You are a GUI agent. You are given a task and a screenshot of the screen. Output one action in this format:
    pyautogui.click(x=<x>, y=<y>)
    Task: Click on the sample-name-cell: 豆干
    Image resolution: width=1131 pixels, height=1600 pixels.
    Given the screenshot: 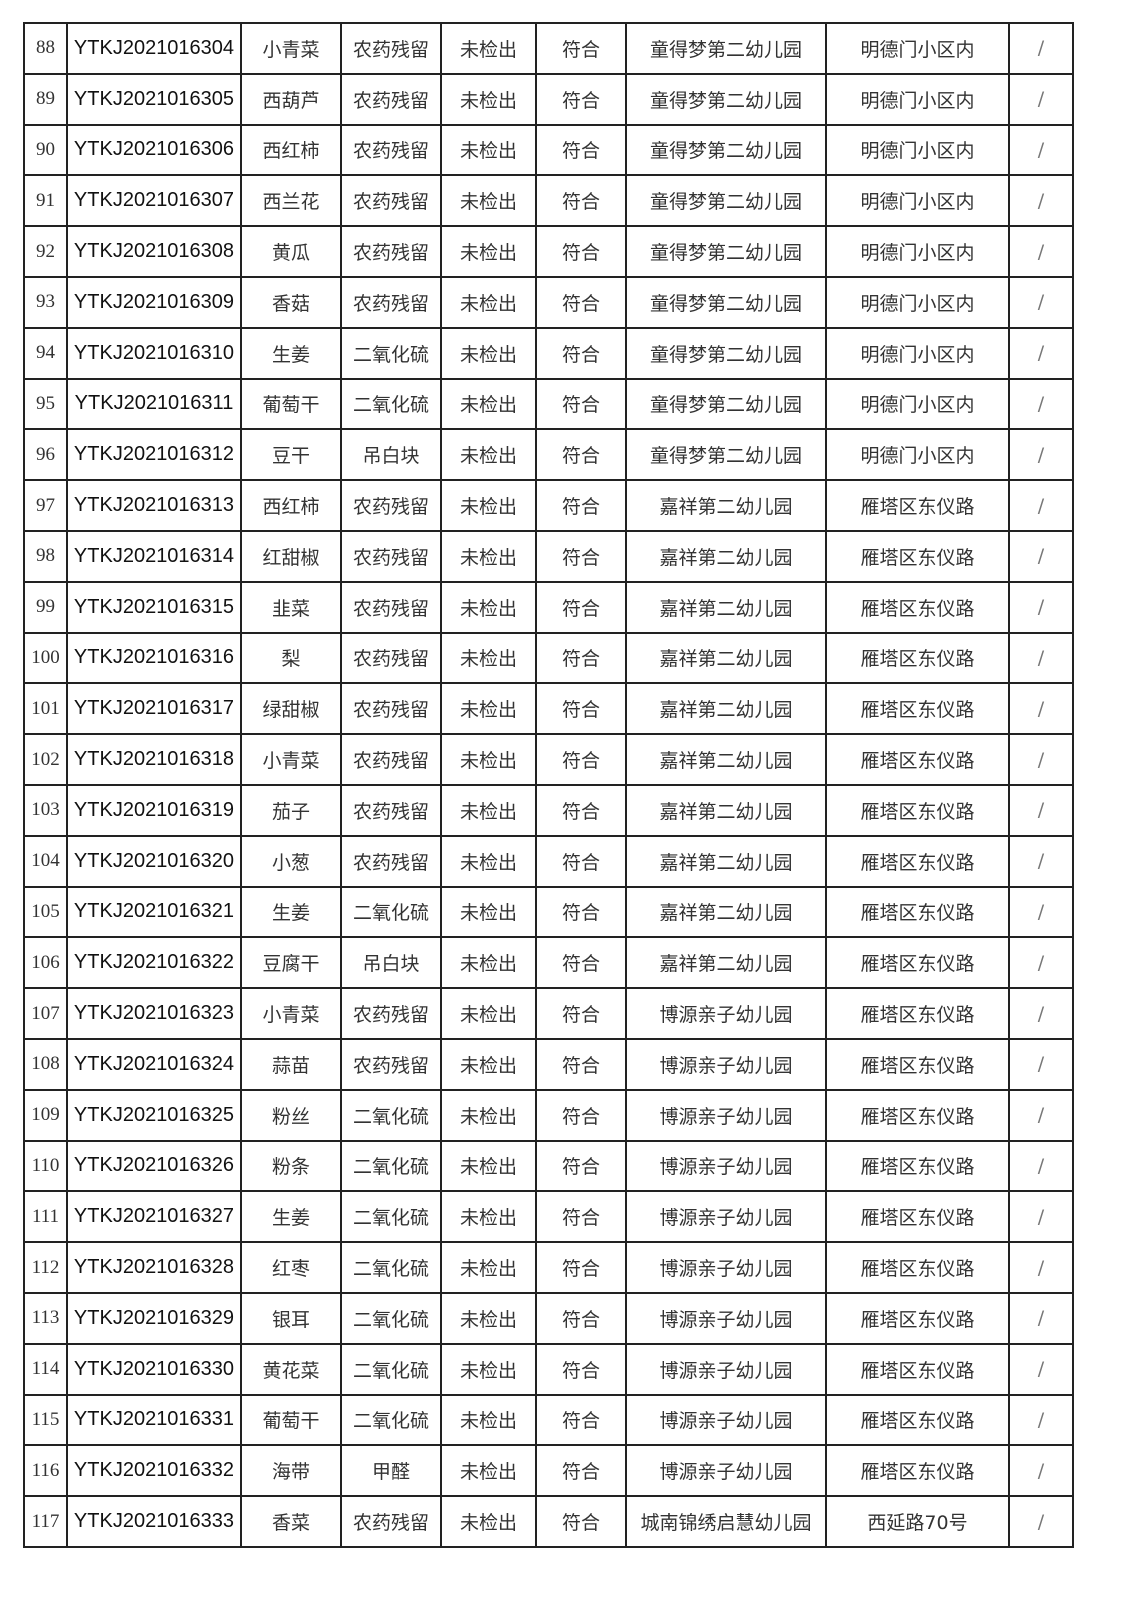 What is the action you would take?
    pyautogui.click(x=291, y=455)
    